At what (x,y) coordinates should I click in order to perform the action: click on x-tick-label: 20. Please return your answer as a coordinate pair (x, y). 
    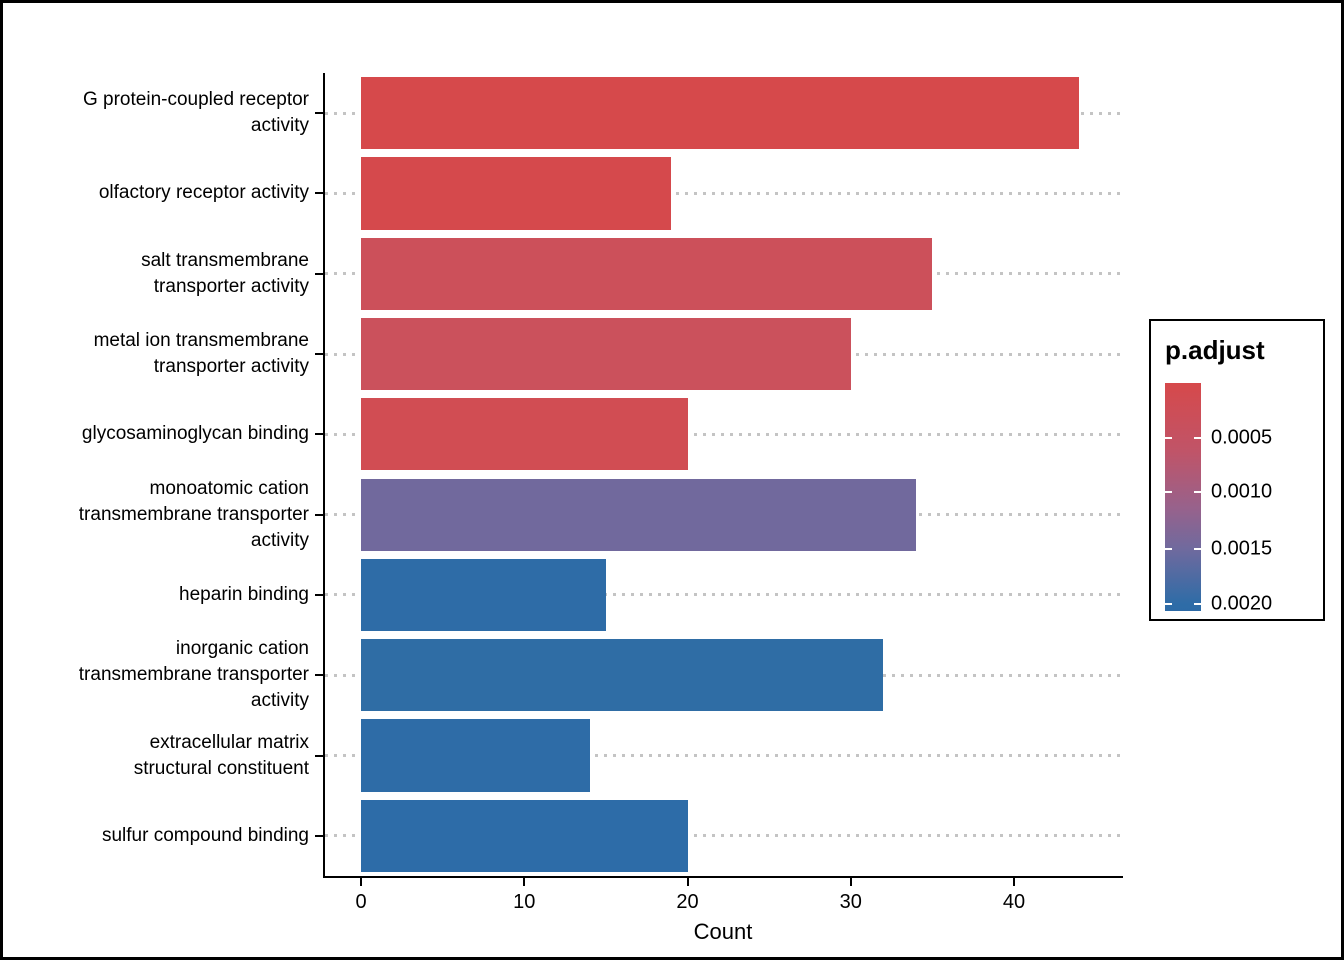
    Looking at the image, I should click on (687, 902).